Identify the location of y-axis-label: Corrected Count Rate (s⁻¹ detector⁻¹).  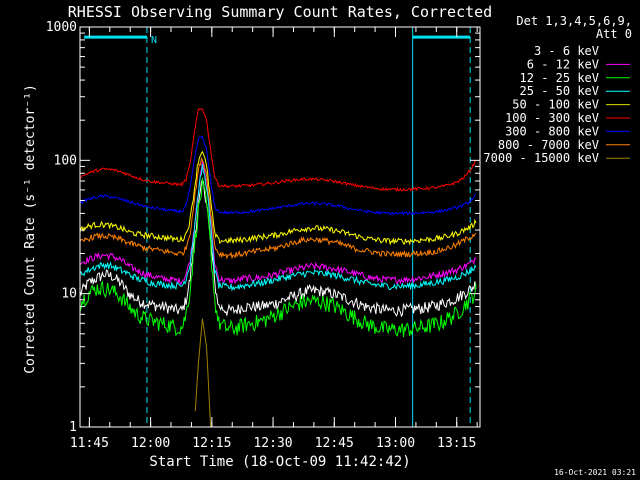
(30, 229).